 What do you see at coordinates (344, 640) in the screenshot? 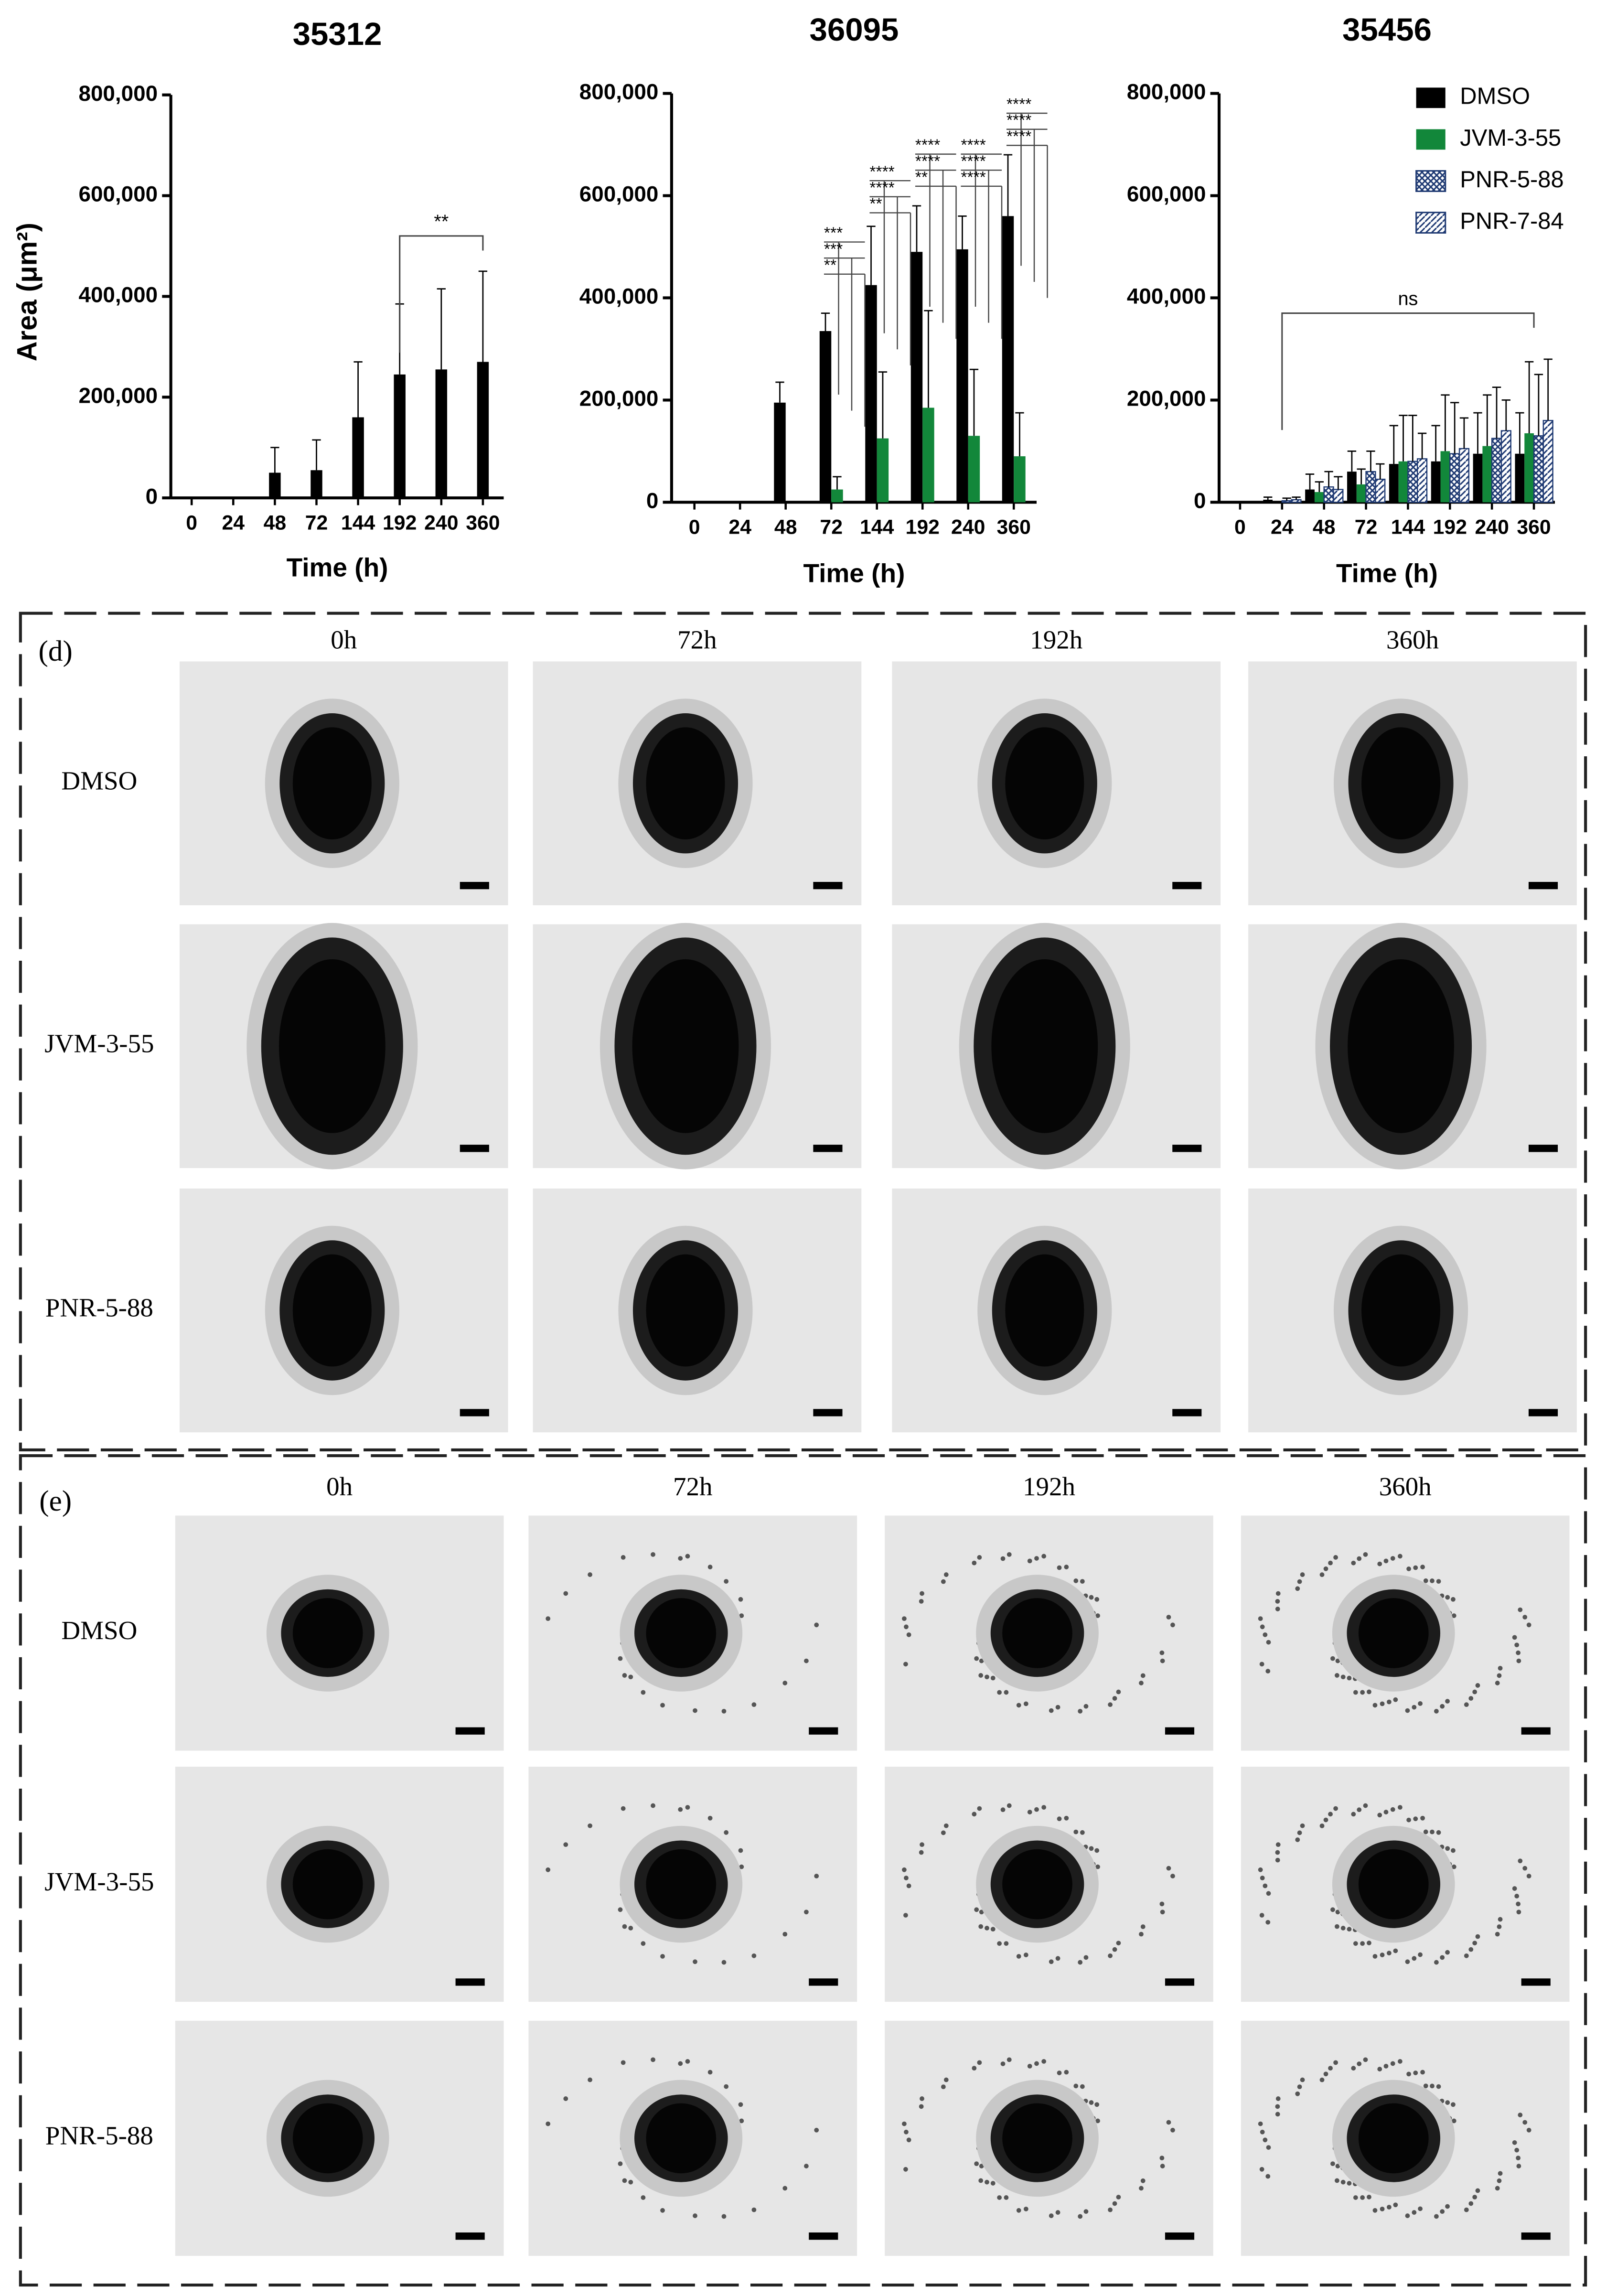
I see `column-header: 0h` at bounding box center [344, 640].